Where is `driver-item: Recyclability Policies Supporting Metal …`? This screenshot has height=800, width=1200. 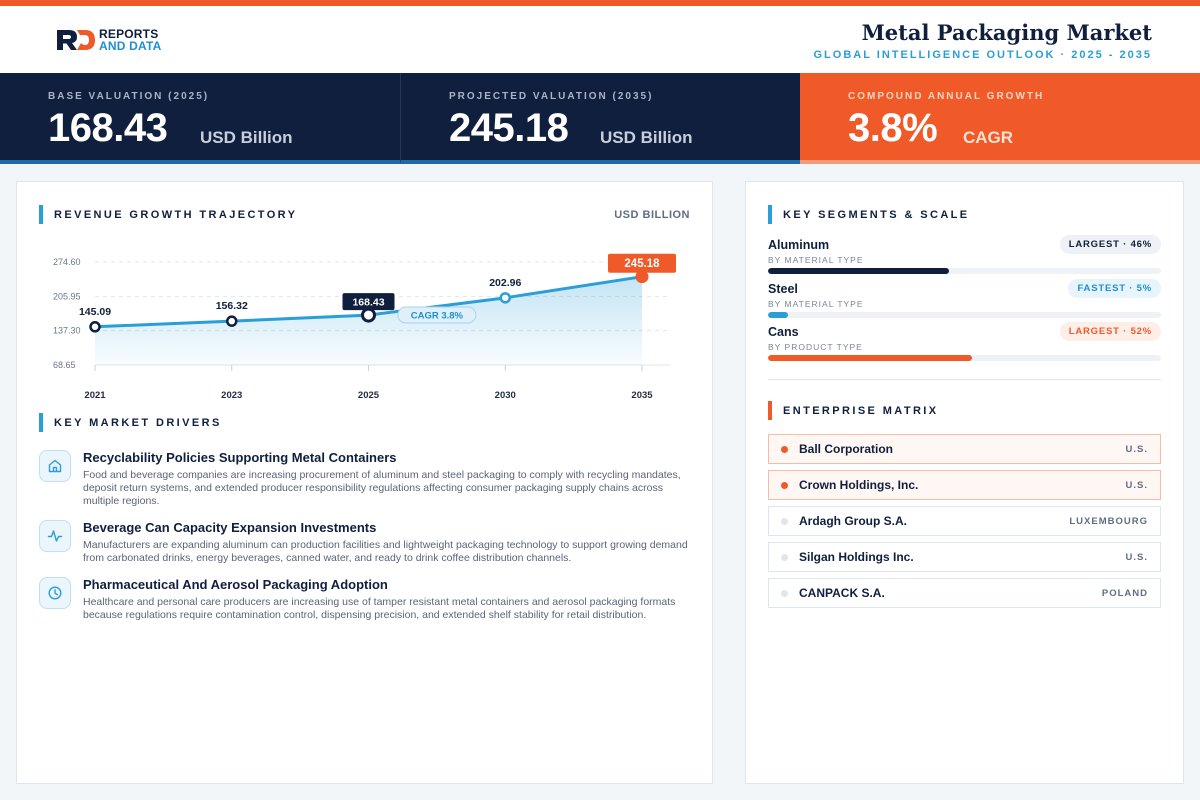
driver-item: Recyclability Policies Supporting Metal … is located at coordinates (364, 479).